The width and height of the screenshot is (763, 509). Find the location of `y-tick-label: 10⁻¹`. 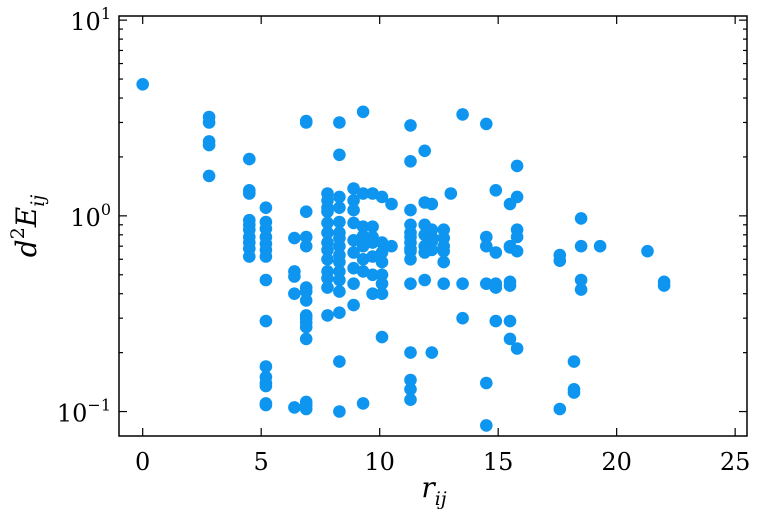

y-tick-label: 10⁻¹ is located at coordinates (84, 412).